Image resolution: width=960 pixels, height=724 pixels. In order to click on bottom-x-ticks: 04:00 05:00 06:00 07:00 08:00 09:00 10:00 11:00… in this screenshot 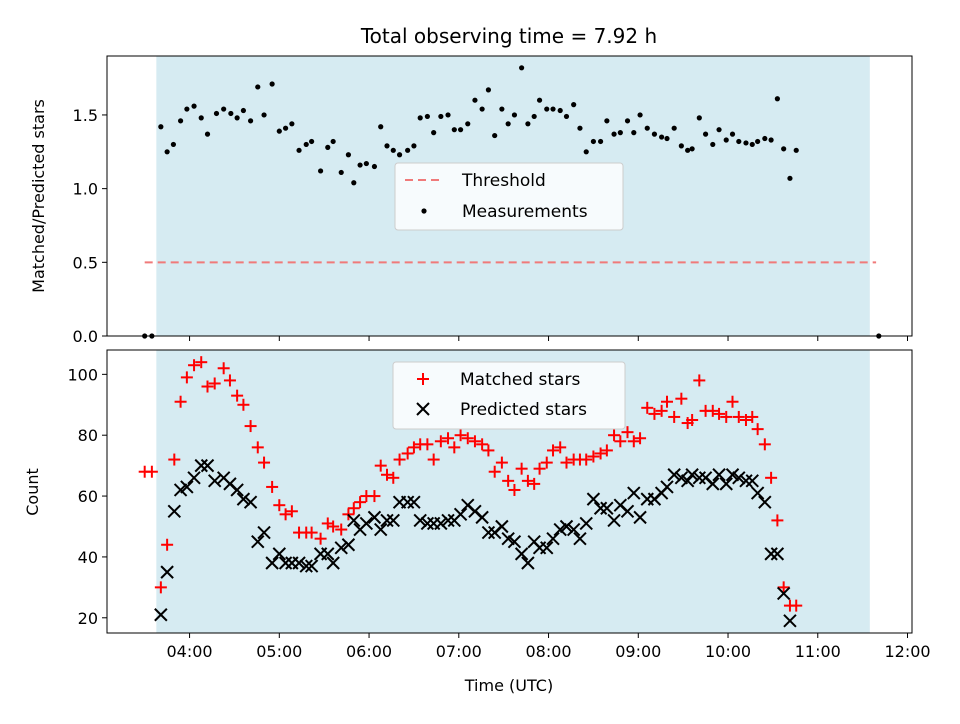, I will do `click(549, 647)`.